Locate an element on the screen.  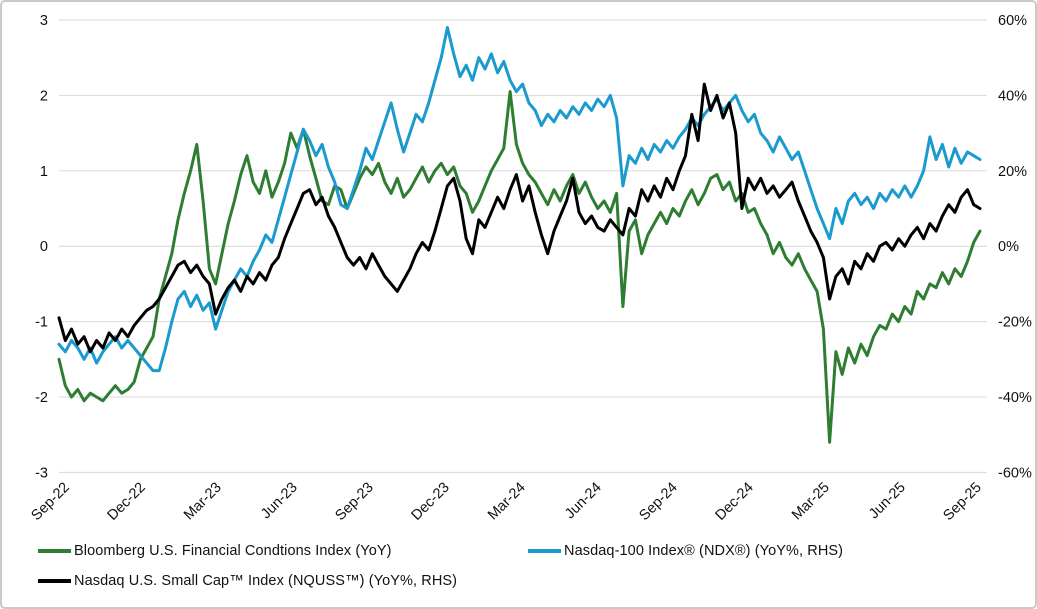
x-axis-tick-label: Mar-24 is located at coordinates (507, 502).